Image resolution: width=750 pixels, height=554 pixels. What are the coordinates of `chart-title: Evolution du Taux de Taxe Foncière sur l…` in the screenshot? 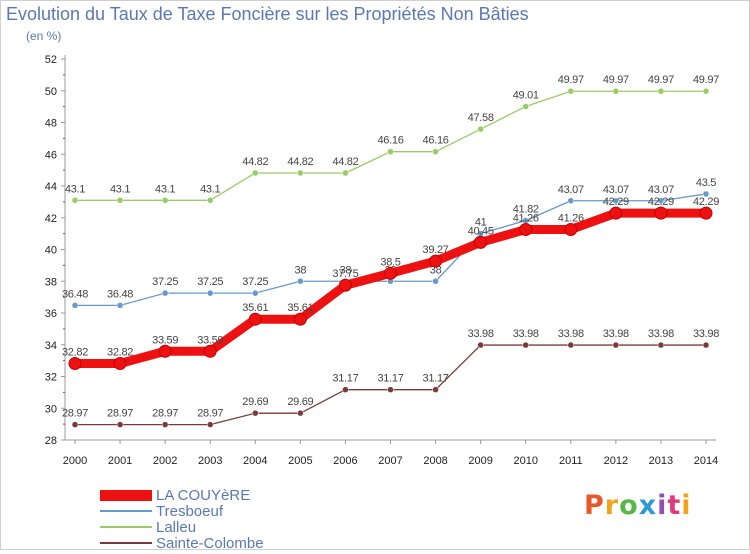 It's located at (267, 14).